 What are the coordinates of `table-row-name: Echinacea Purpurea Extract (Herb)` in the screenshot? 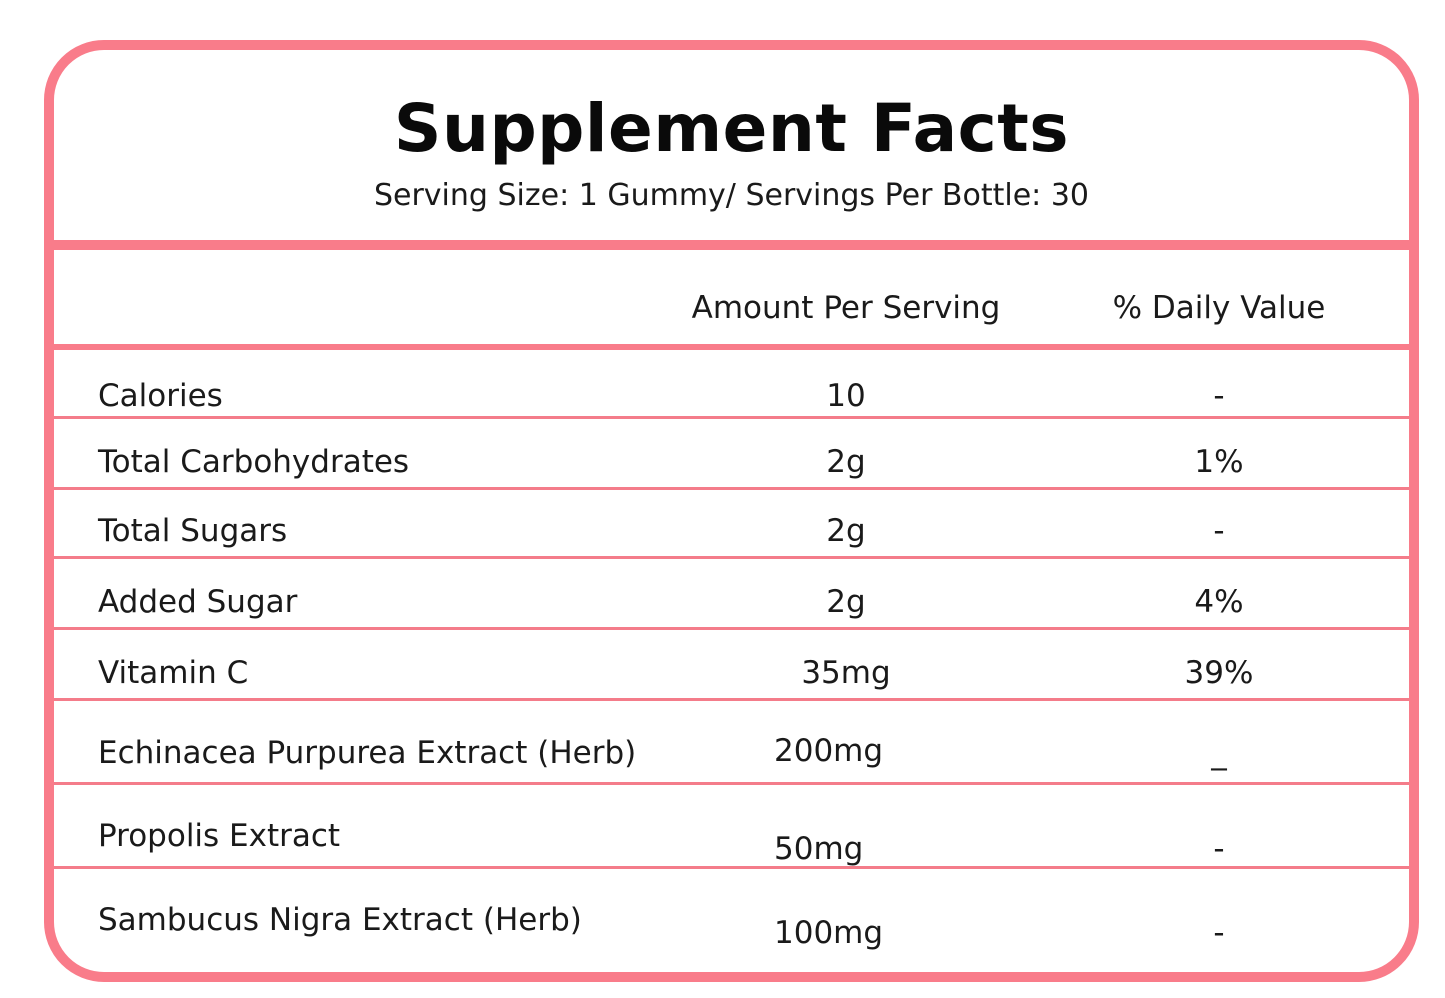 It's located at (367, 753).